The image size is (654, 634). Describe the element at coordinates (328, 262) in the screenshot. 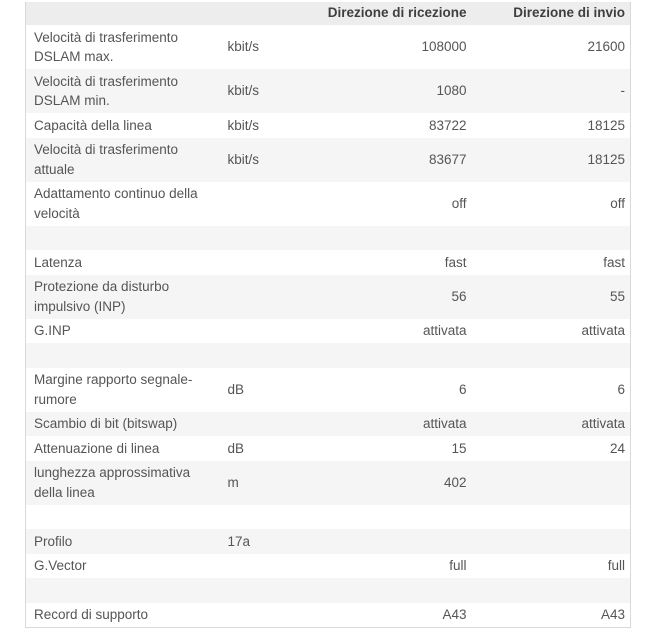

I see `table-row: Latenza fast fast` at that location.